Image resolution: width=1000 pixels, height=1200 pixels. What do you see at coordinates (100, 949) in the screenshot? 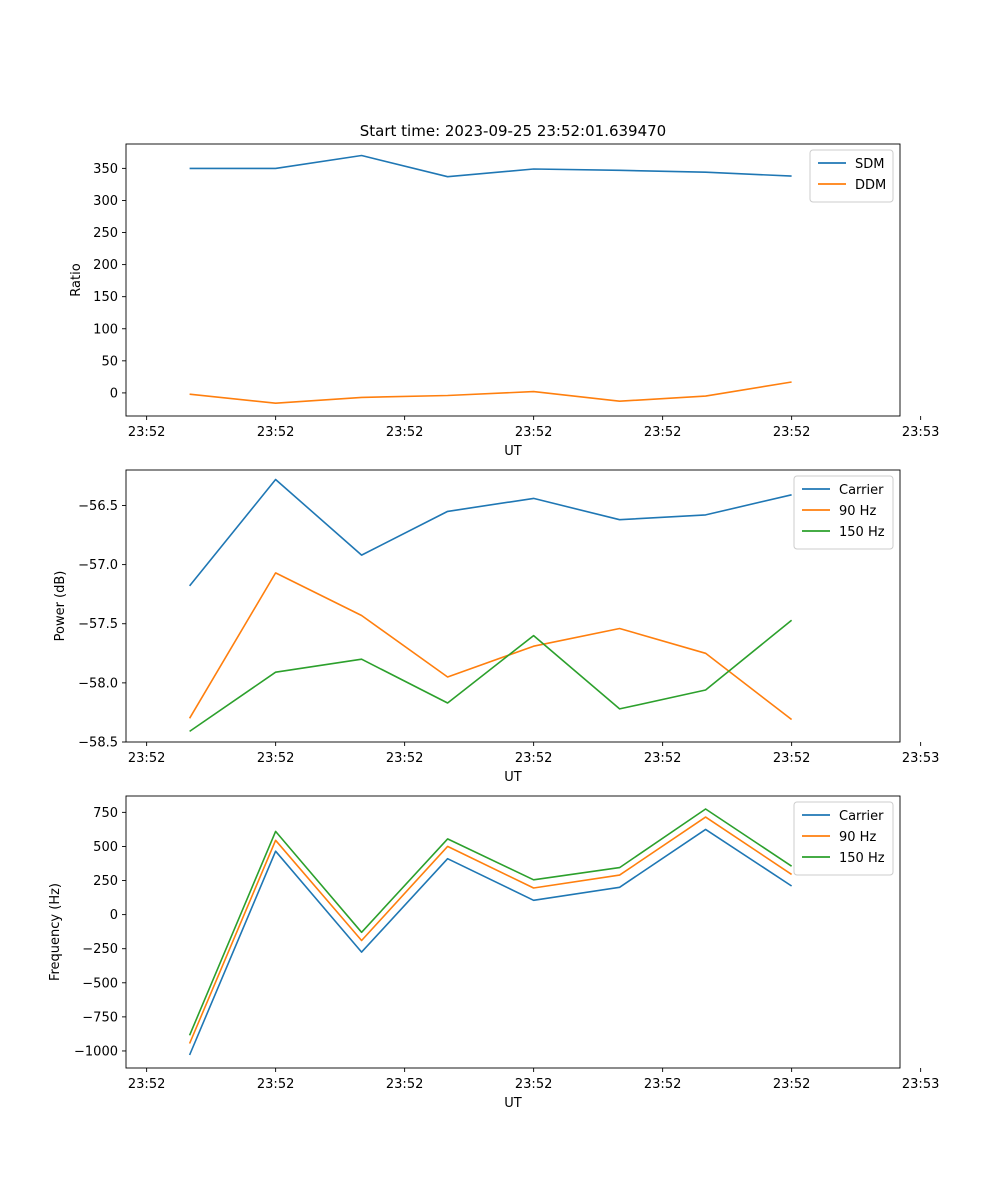
I see `y-tick-label: −250` at bounding box center [100, 949].